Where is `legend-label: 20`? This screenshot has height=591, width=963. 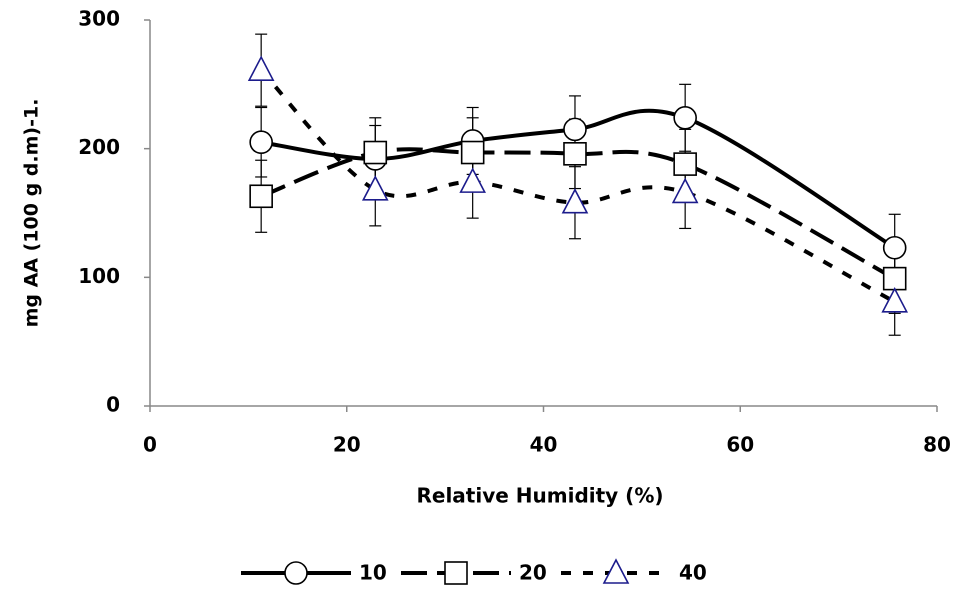
legend-label: 20 is located at coordinates (533, 573).